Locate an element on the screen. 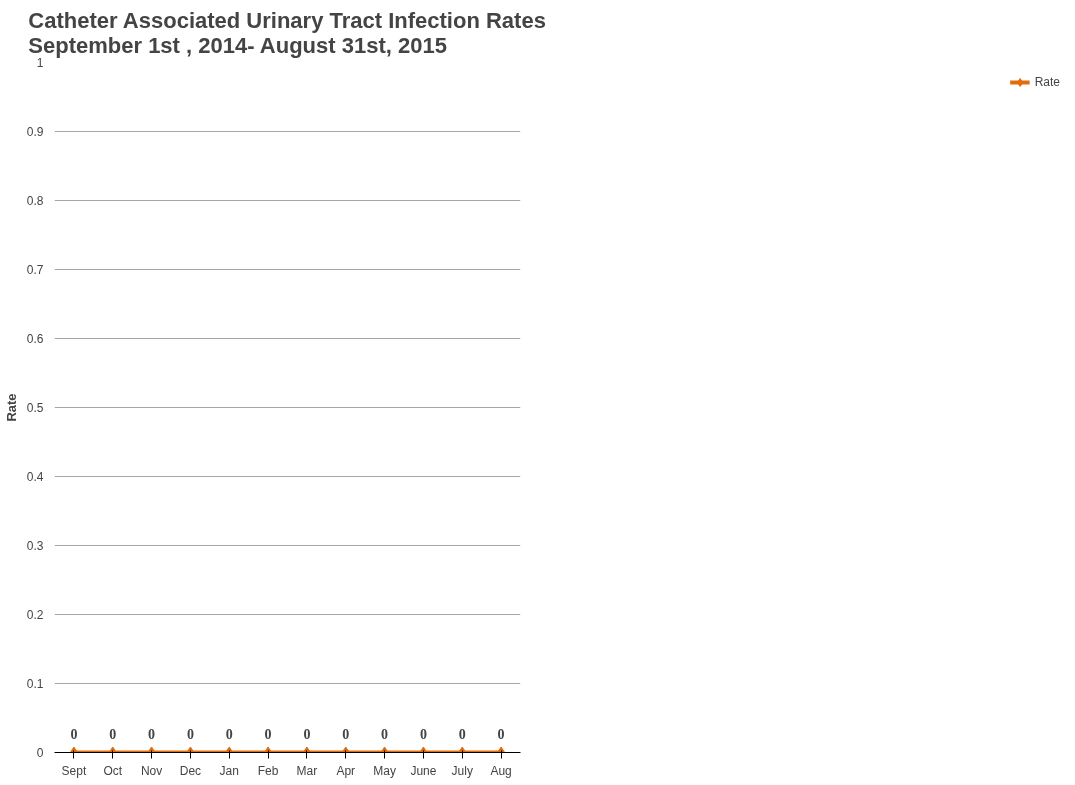  x-tick-label: July is located at coordinates (462, 770).